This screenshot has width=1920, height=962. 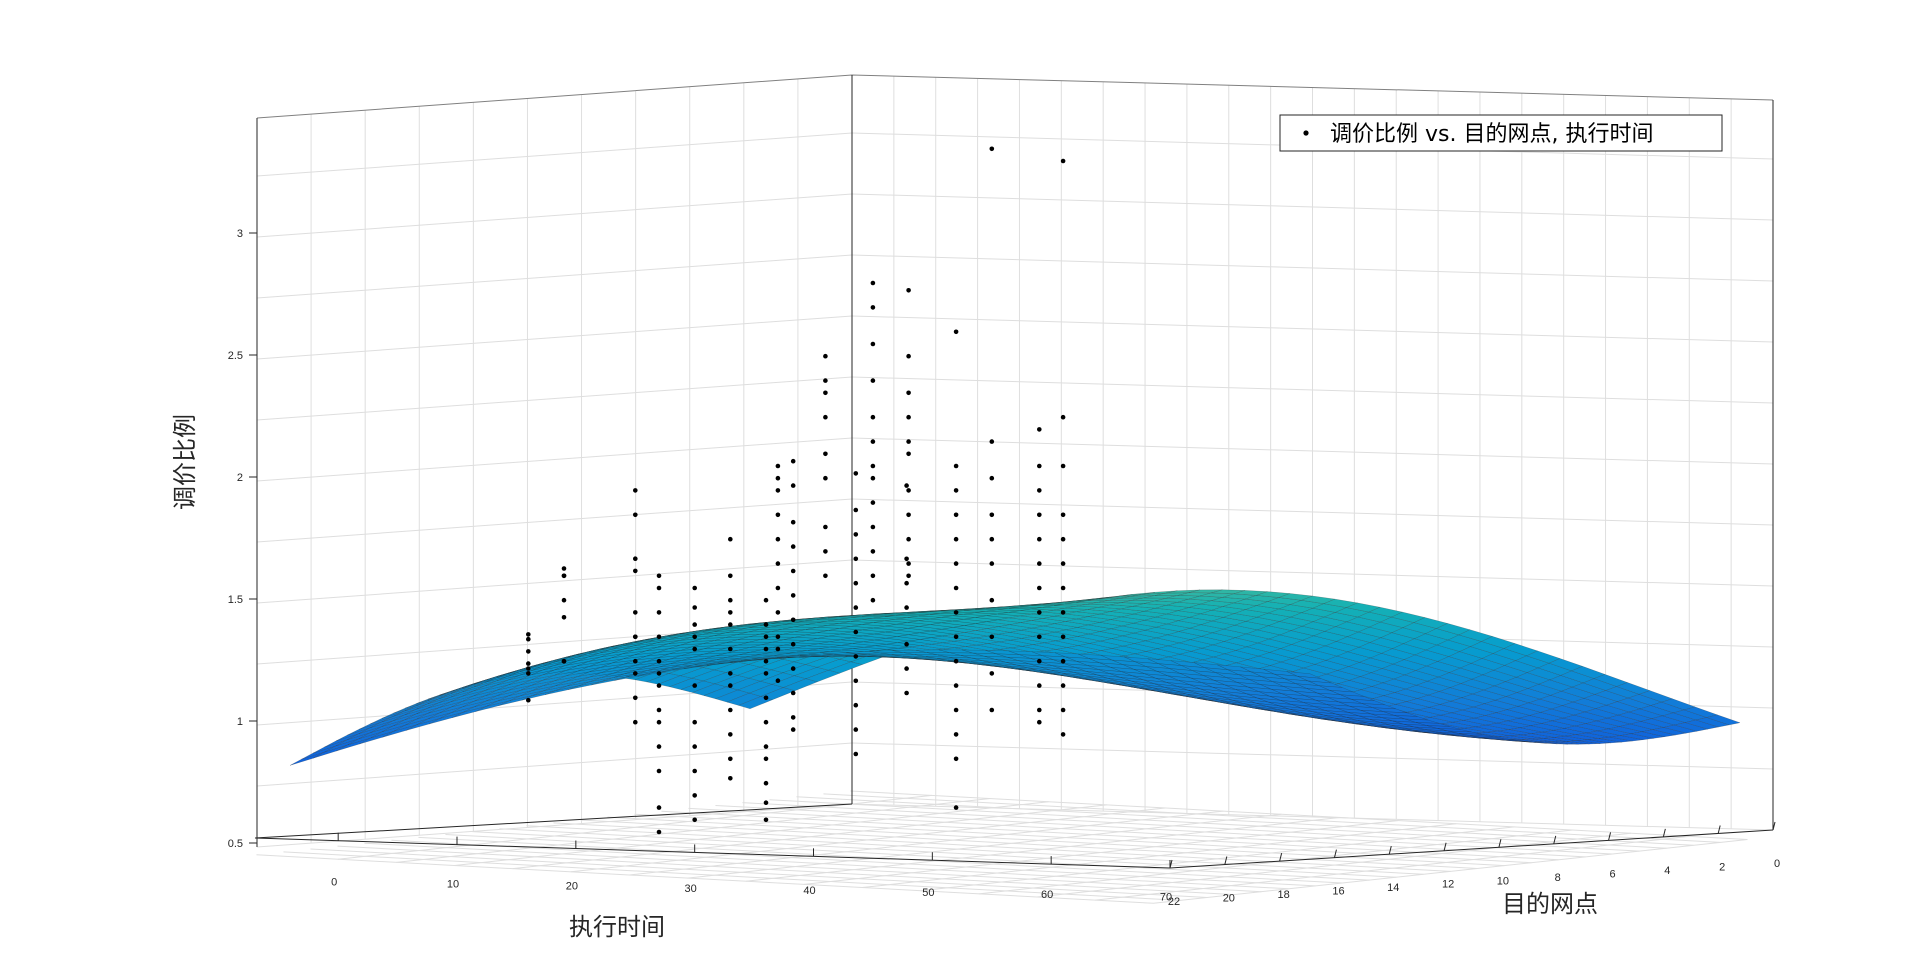 What do you see at coordinates (1722, 867) in the screenshot?
I see `y-tick-label: 2` at bounding box center [1722, 867].